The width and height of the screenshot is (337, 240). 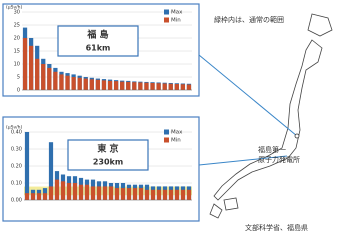 What do you see at coordinates (16, 150) in the screenshot?
I see `y-tick-label: 0.30` at bounding box center [16, 150].